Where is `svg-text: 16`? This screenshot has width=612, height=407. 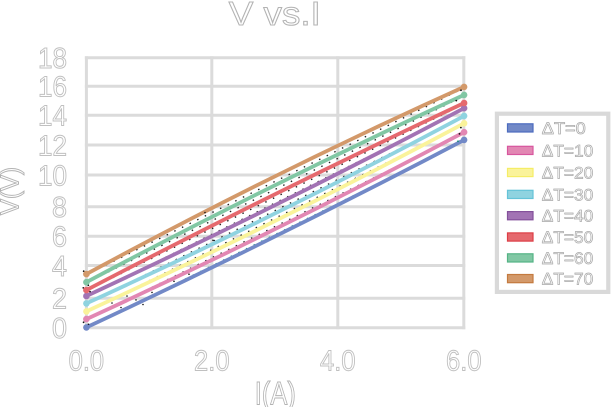
svg-text: 16 is located at coordinates (52, 88).